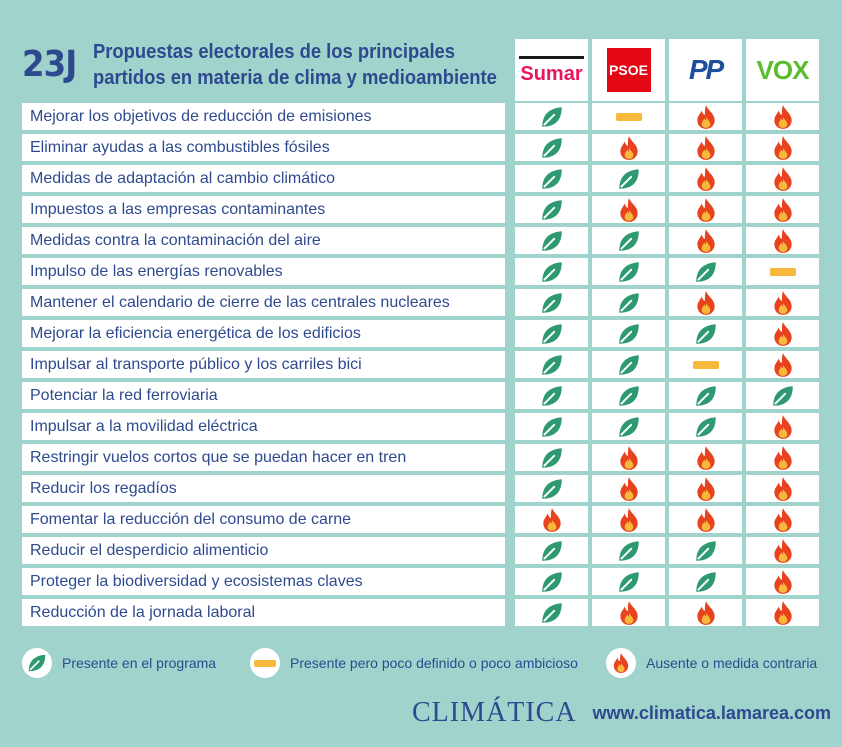 This screenshot has height=747, width=842. I want to click on legend-absent: Ausente o medida contraria, so click(711, 663).